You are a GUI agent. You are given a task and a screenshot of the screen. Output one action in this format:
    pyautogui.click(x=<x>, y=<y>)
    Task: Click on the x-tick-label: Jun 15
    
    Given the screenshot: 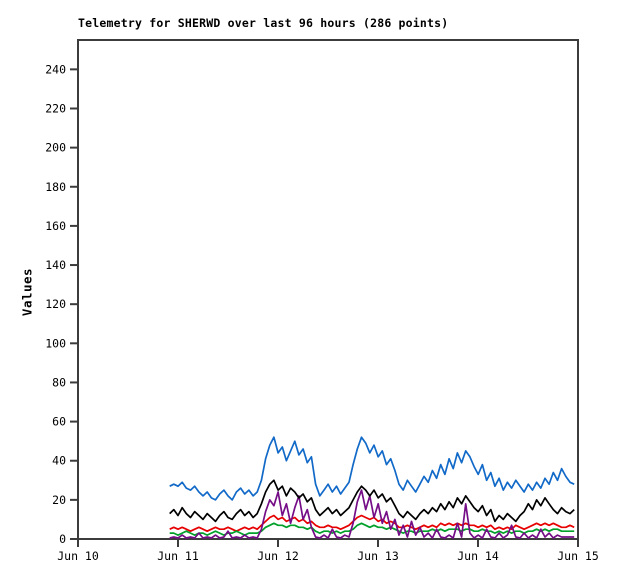 What is the action you would take?
    pyautogui.click(x=578, y=556)
    